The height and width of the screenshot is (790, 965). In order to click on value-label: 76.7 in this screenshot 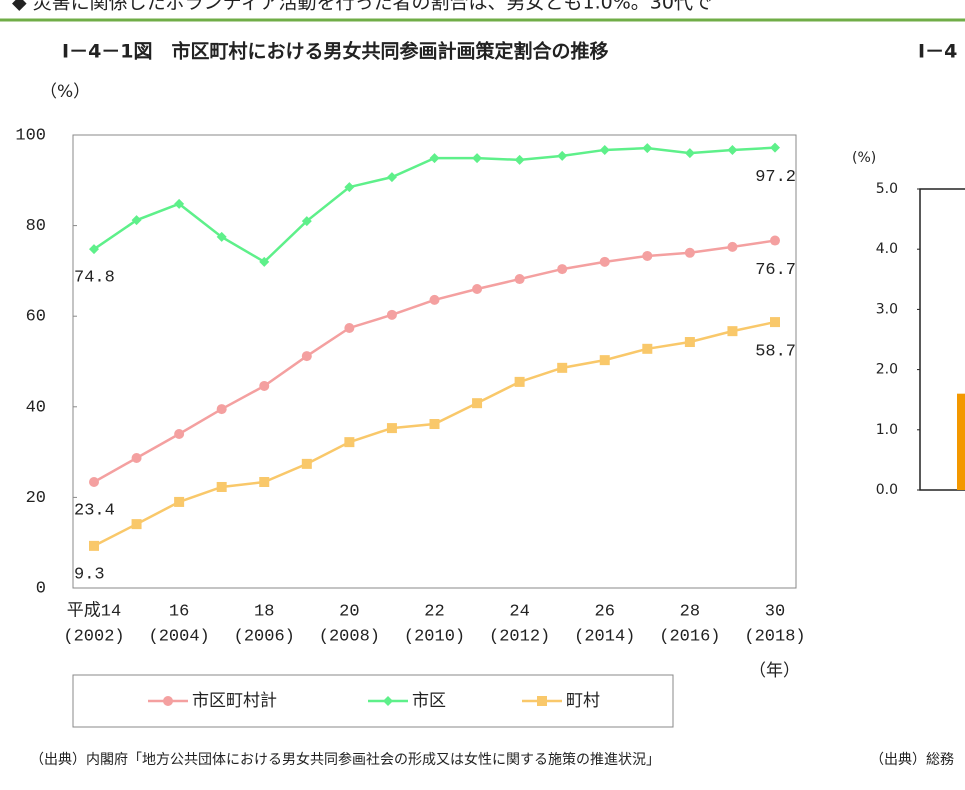, I will do `click(775, 270)`.